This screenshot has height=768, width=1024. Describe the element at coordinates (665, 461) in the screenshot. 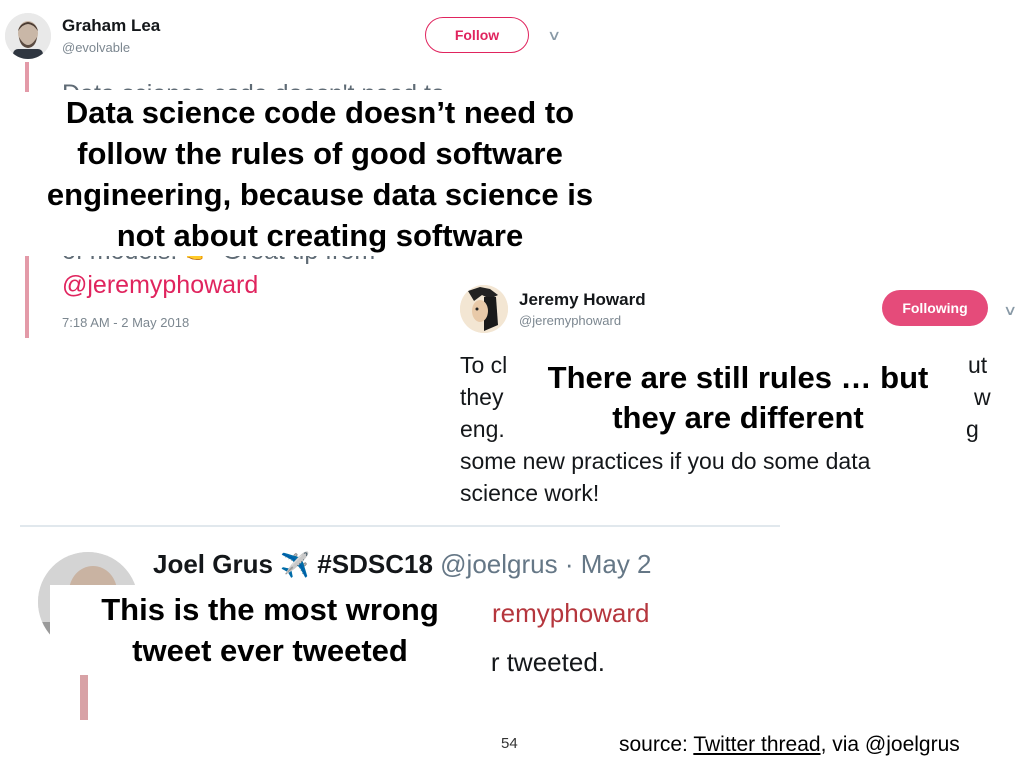

I see `tweet2-body-line: some new practices if you do some data` at that location.